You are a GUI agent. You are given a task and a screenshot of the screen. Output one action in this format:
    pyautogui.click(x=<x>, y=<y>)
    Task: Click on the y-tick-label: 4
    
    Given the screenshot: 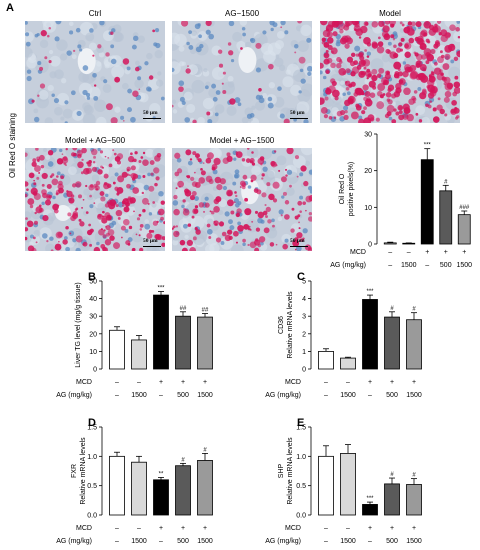 What is the action you would take?
    pyautogui.click(x=304, y=299)
    